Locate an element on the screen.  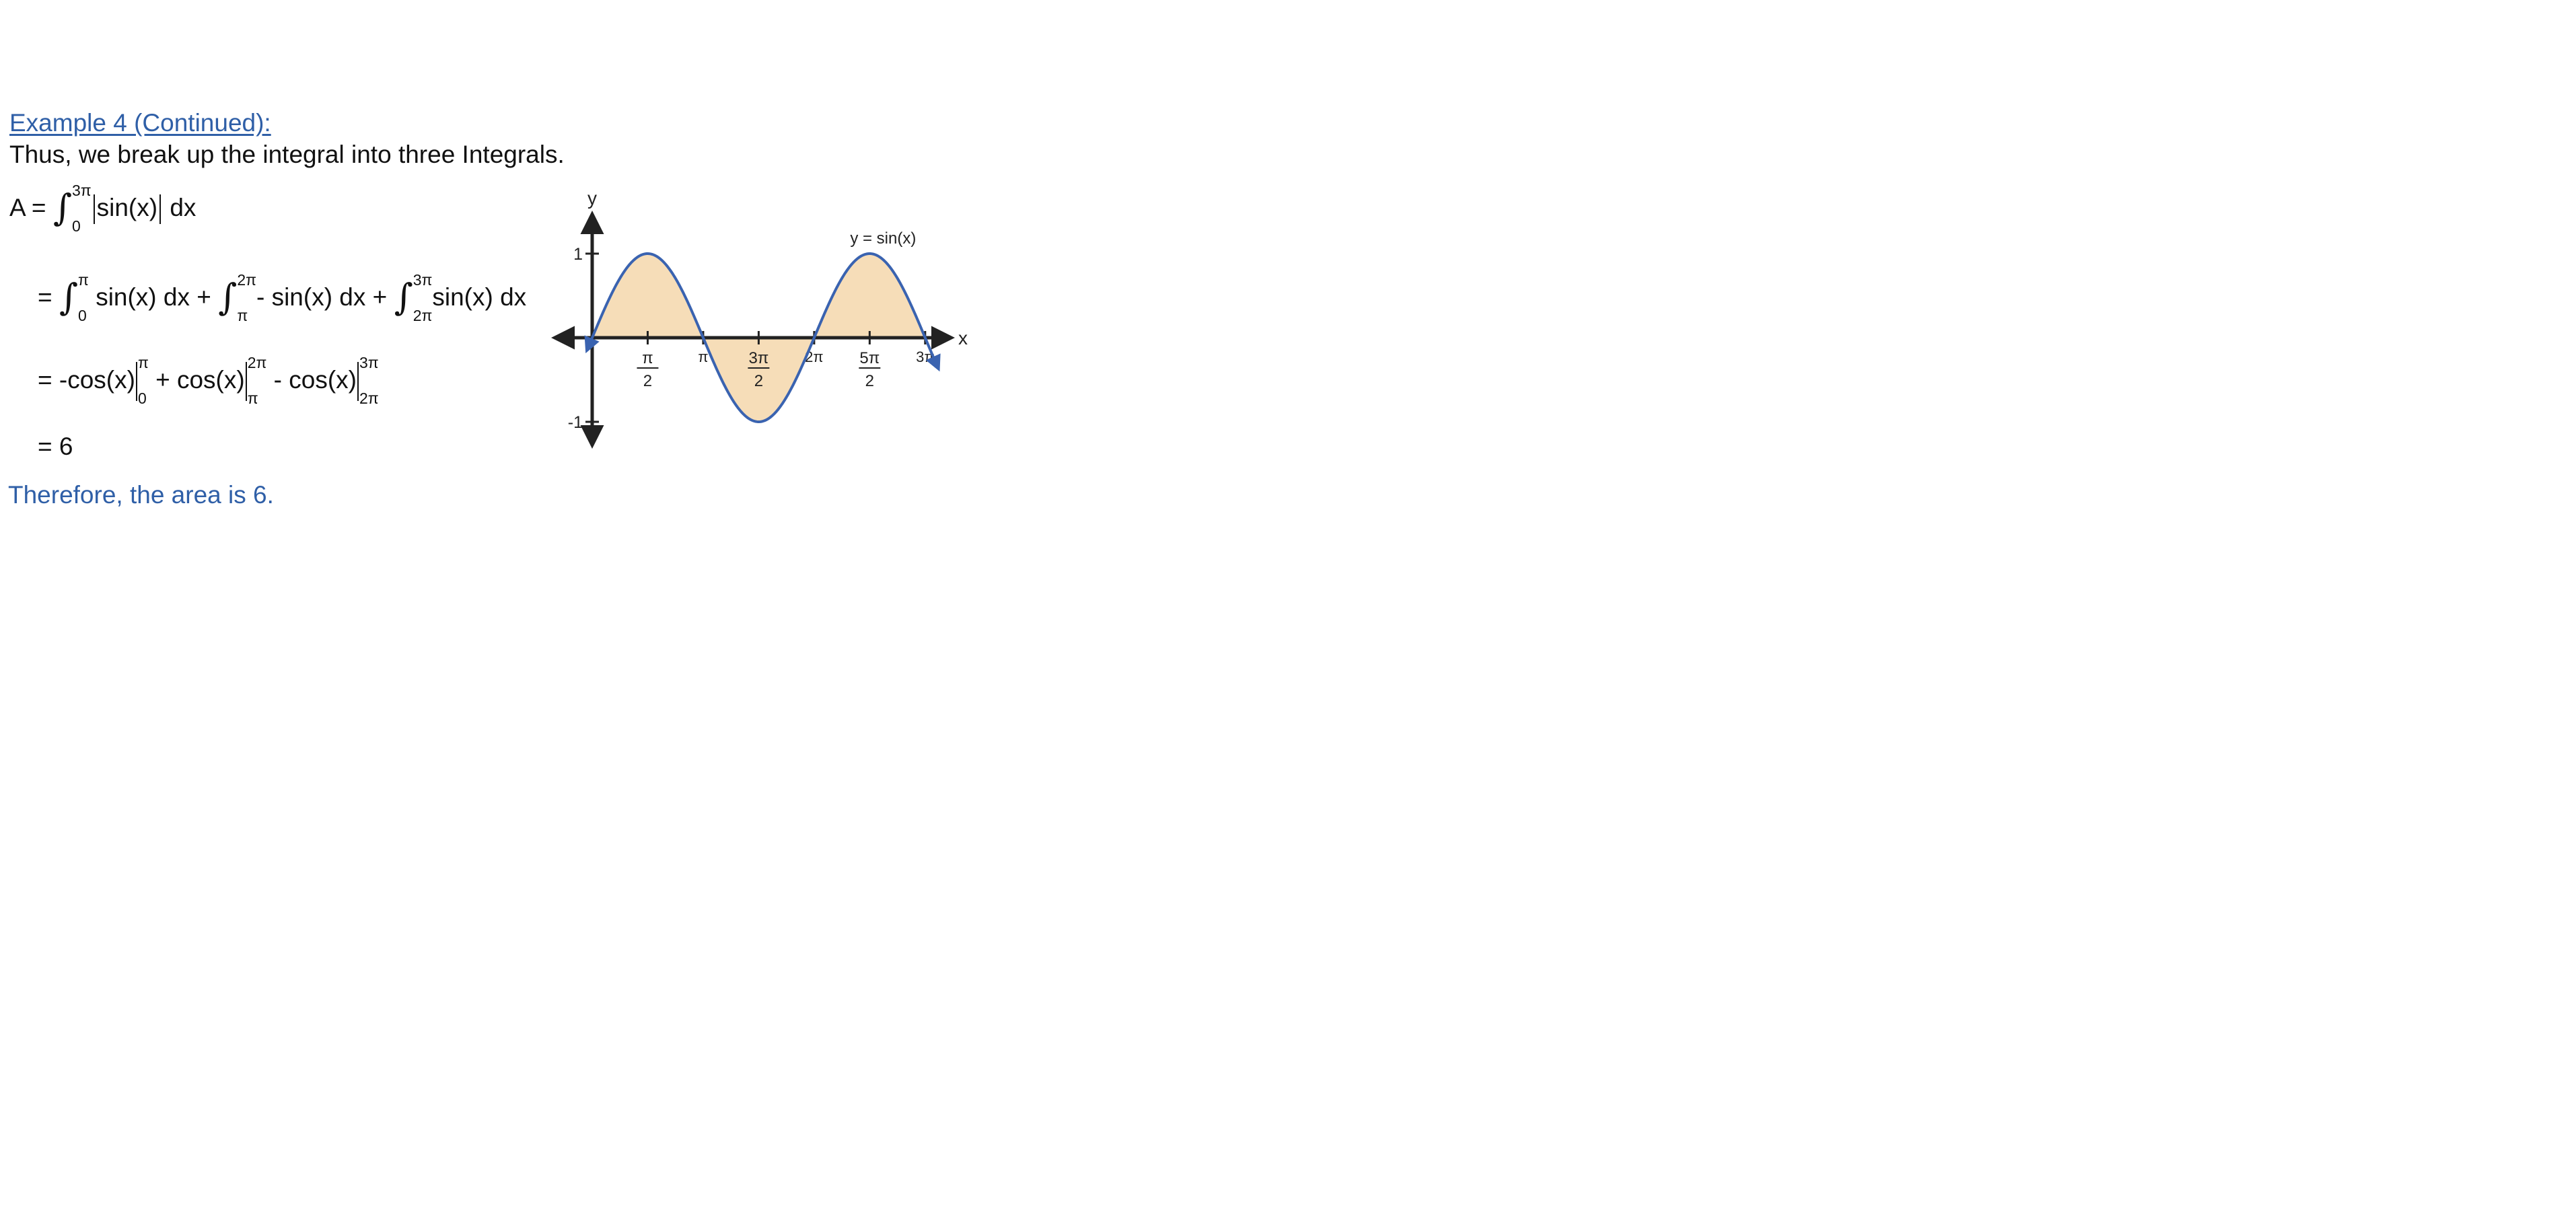
x-tick-numerator: 5π is located at coordinates (869, 358).